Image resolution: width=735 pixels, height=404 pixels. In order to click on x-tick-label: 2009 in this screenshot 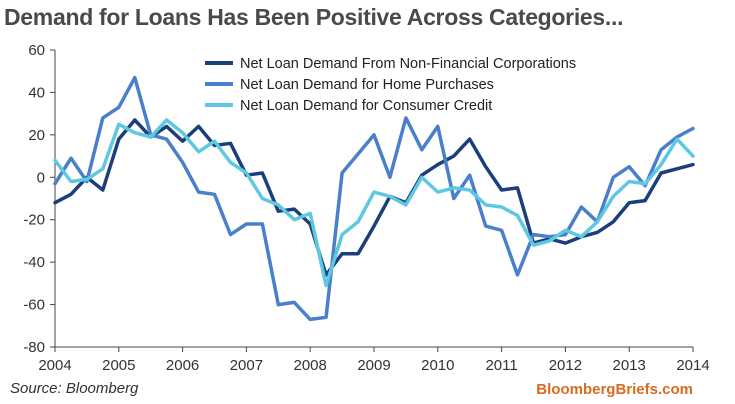, I will do `click(373, 365)`.